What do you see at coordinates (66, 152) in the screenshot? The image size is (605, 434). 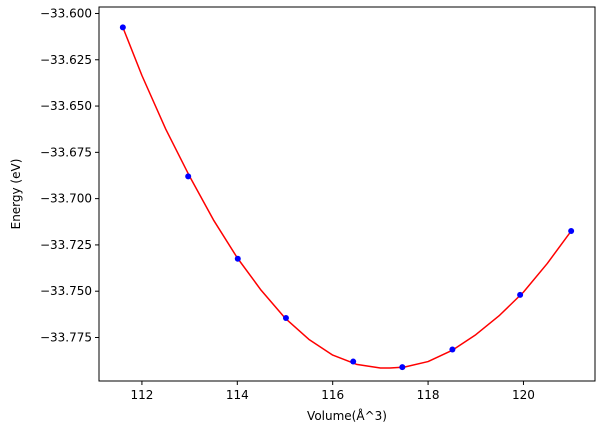 I see `y-tick-label: −33.675` at bounding box center [66, 152].